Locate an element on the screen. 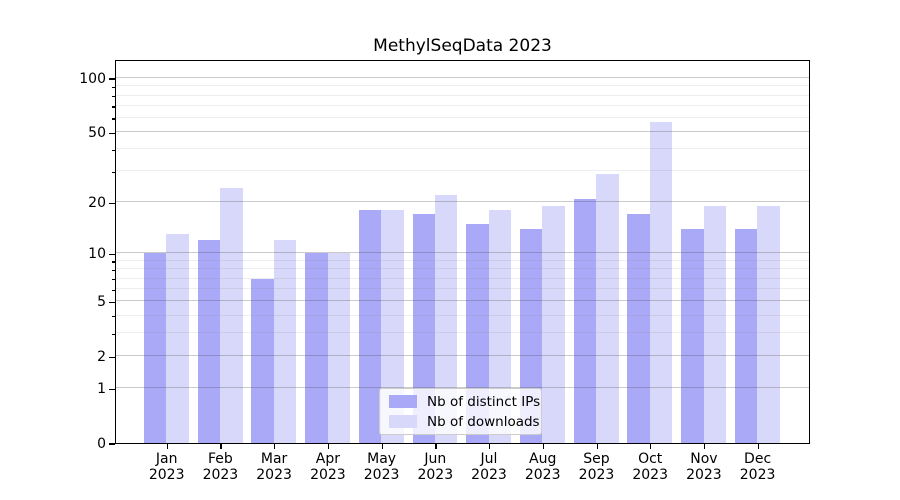 This screenshot has width=900, height=500. x-tick-label-apr: Apr 2023 is located at coordinates (328, 467).